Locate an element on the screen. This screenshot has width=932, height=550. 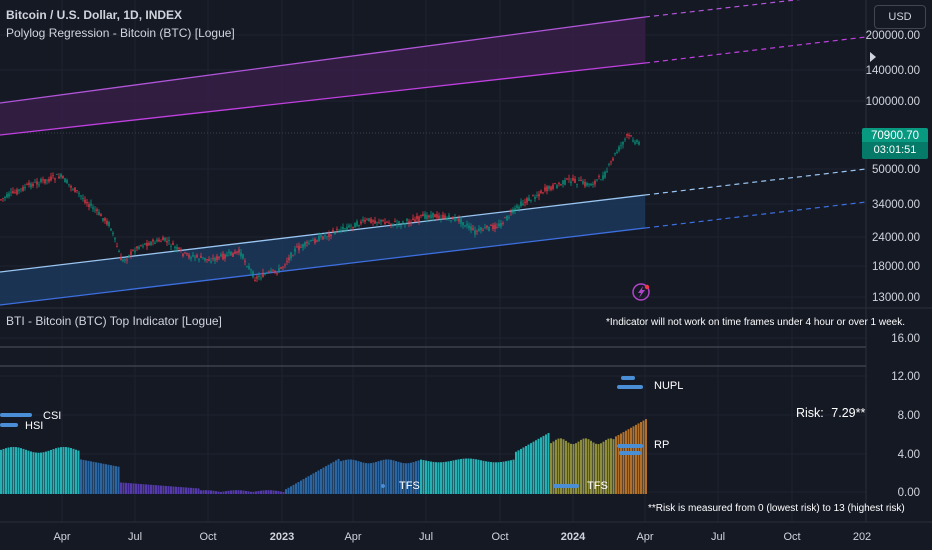
price-axis-label: 18000.00 is located at coordinates (896, 267).